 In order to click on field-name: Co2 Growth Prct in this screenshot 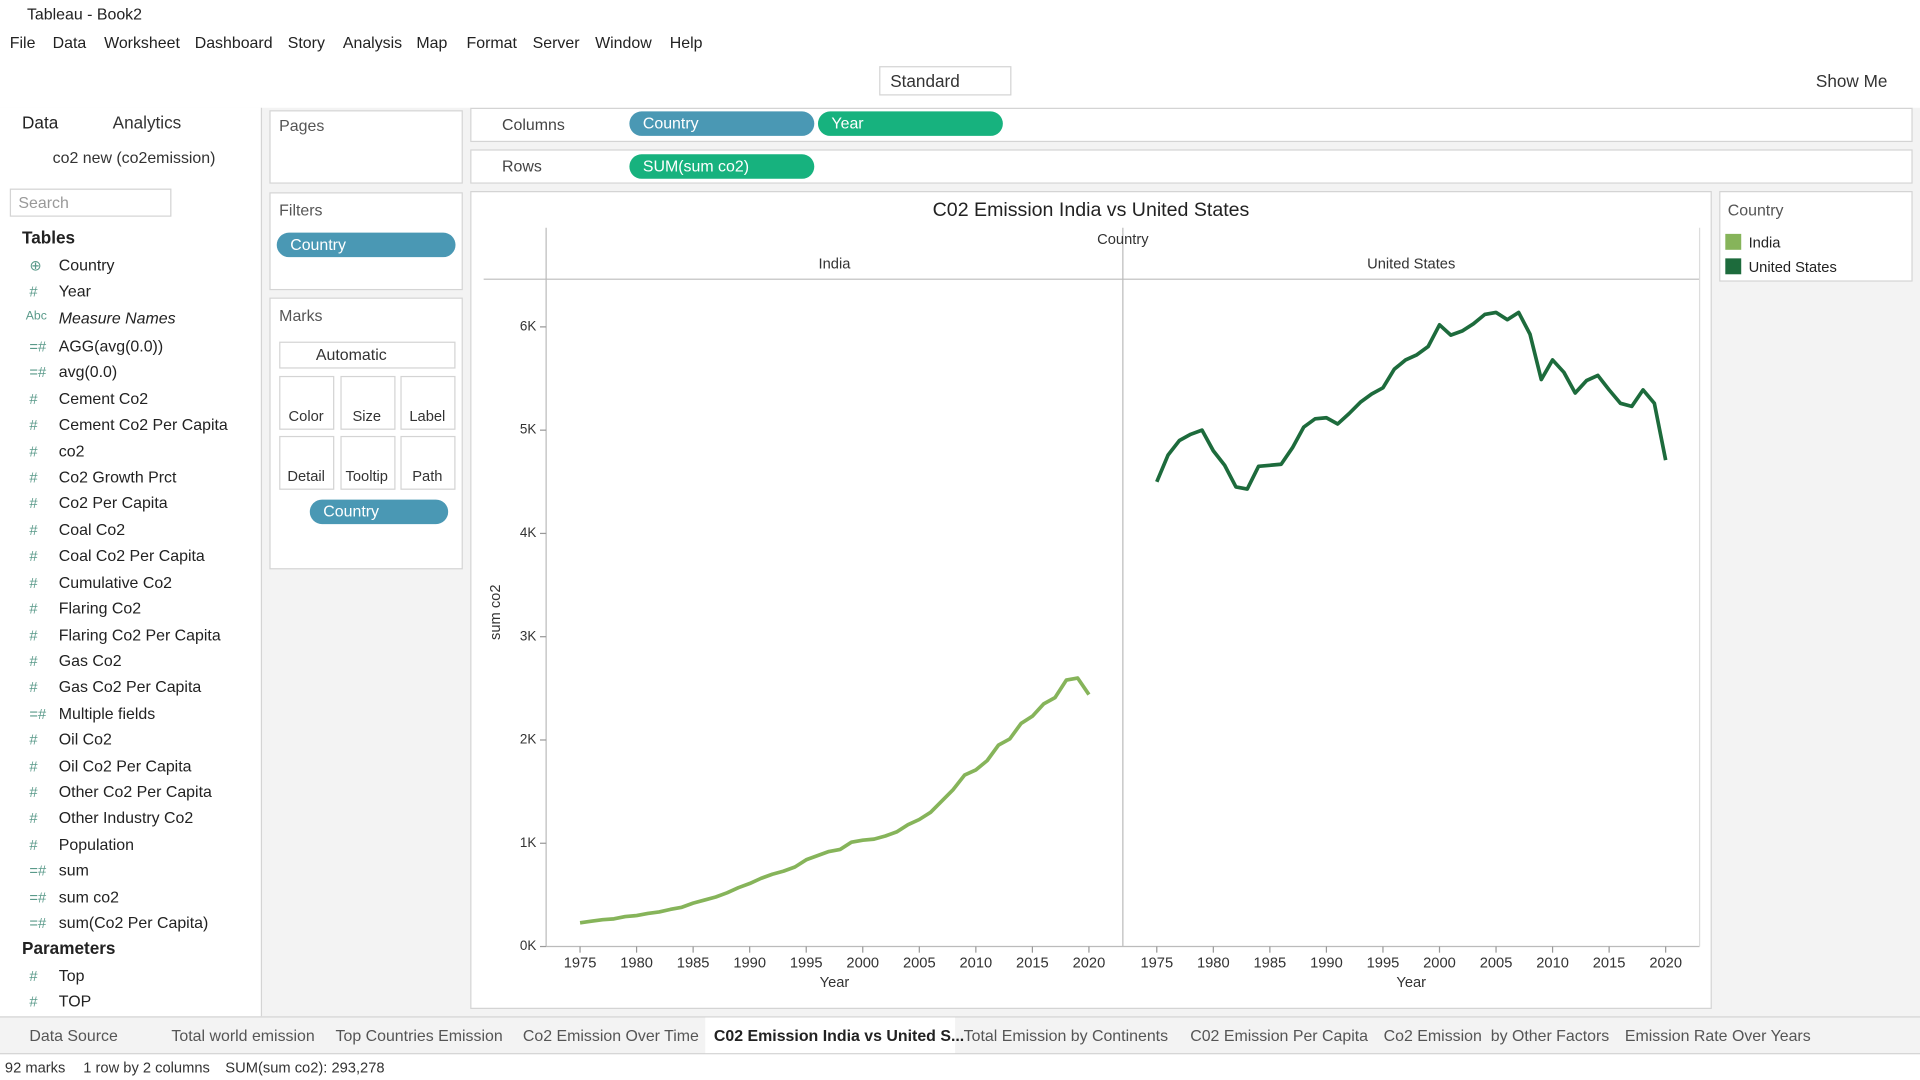, I will do `click(117, 477)`.